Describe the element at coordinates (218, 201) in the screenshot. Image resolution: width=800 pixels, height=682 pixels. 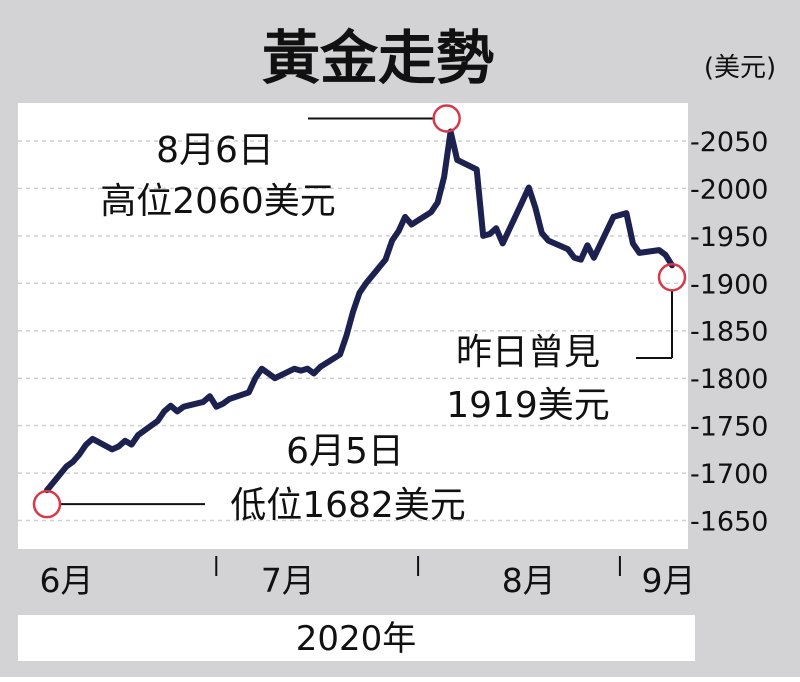
I see `high-value-label: 高位2060美元` at that location.